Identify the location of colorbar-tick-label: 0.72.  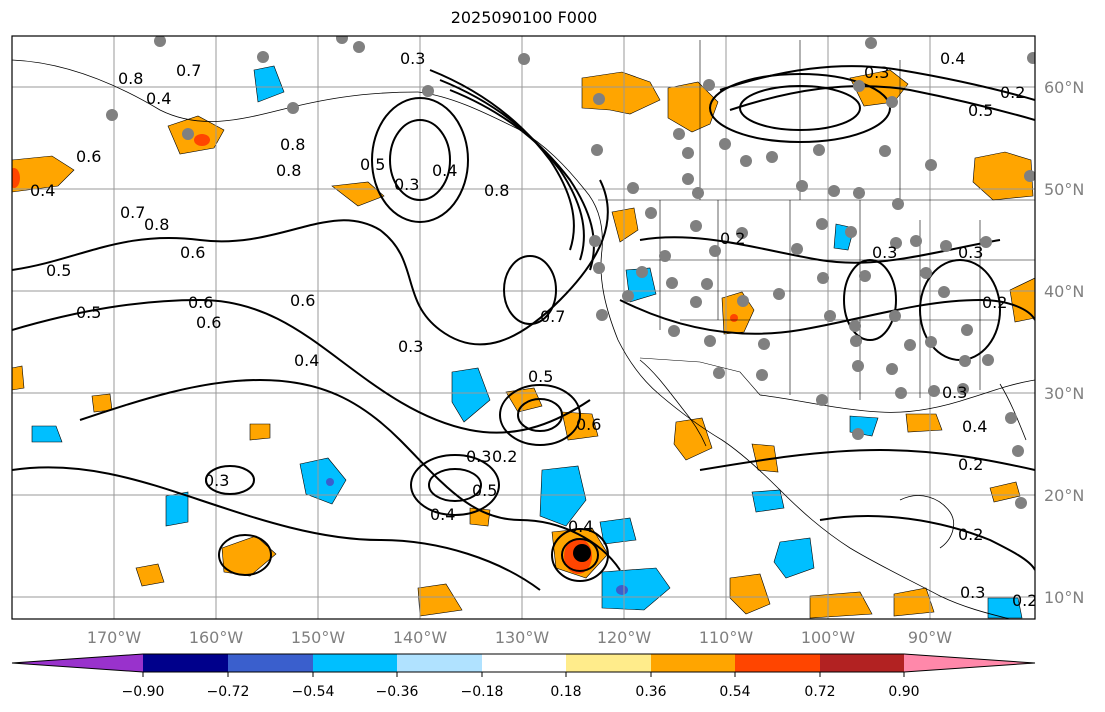
(819, 692).